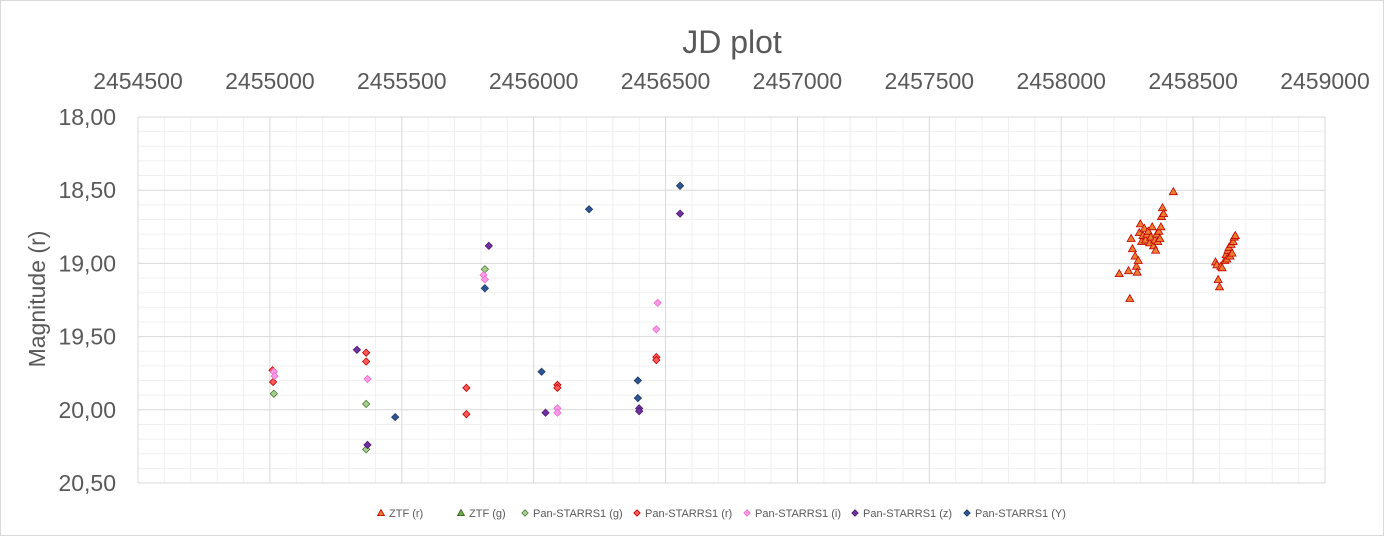 This screenshot has width=1384, height=536. Describe the element at coordinates (270, 81) in the screenshot. I see `x-tick-label: 2455000` at that location.